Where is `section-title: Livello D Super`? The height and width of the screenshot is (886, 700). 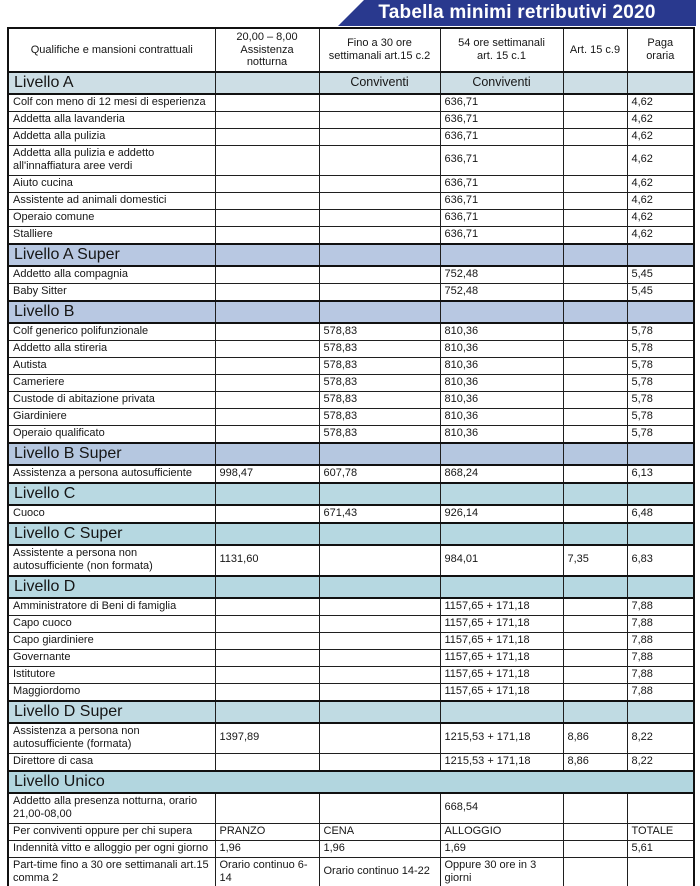 section-title: Livello D Super is located at coordinates (111, 711).